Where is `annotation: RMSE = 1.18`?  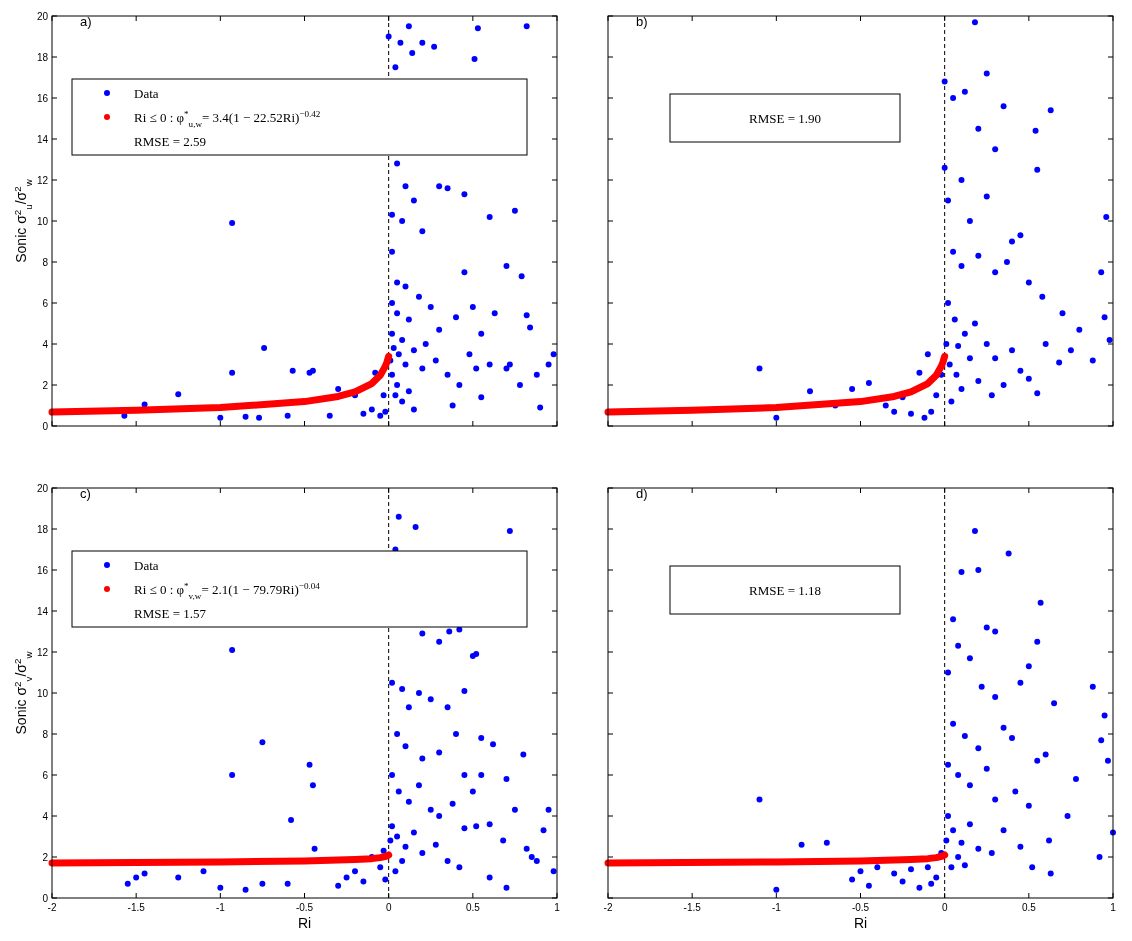
annotation: RMSE = 1.18 is located at coordinates (785, 590).